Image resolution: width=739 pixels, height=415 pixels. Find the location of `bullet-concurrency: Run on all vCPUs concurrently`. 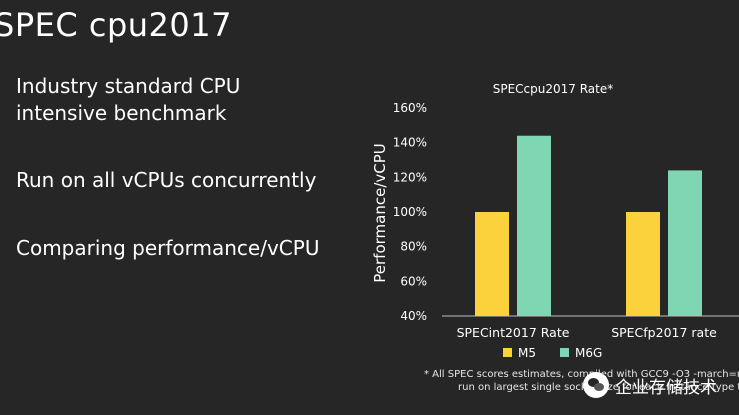

bullet-concurrency: Run on all vCPUs concurrently is located at coordinates (166, 180).